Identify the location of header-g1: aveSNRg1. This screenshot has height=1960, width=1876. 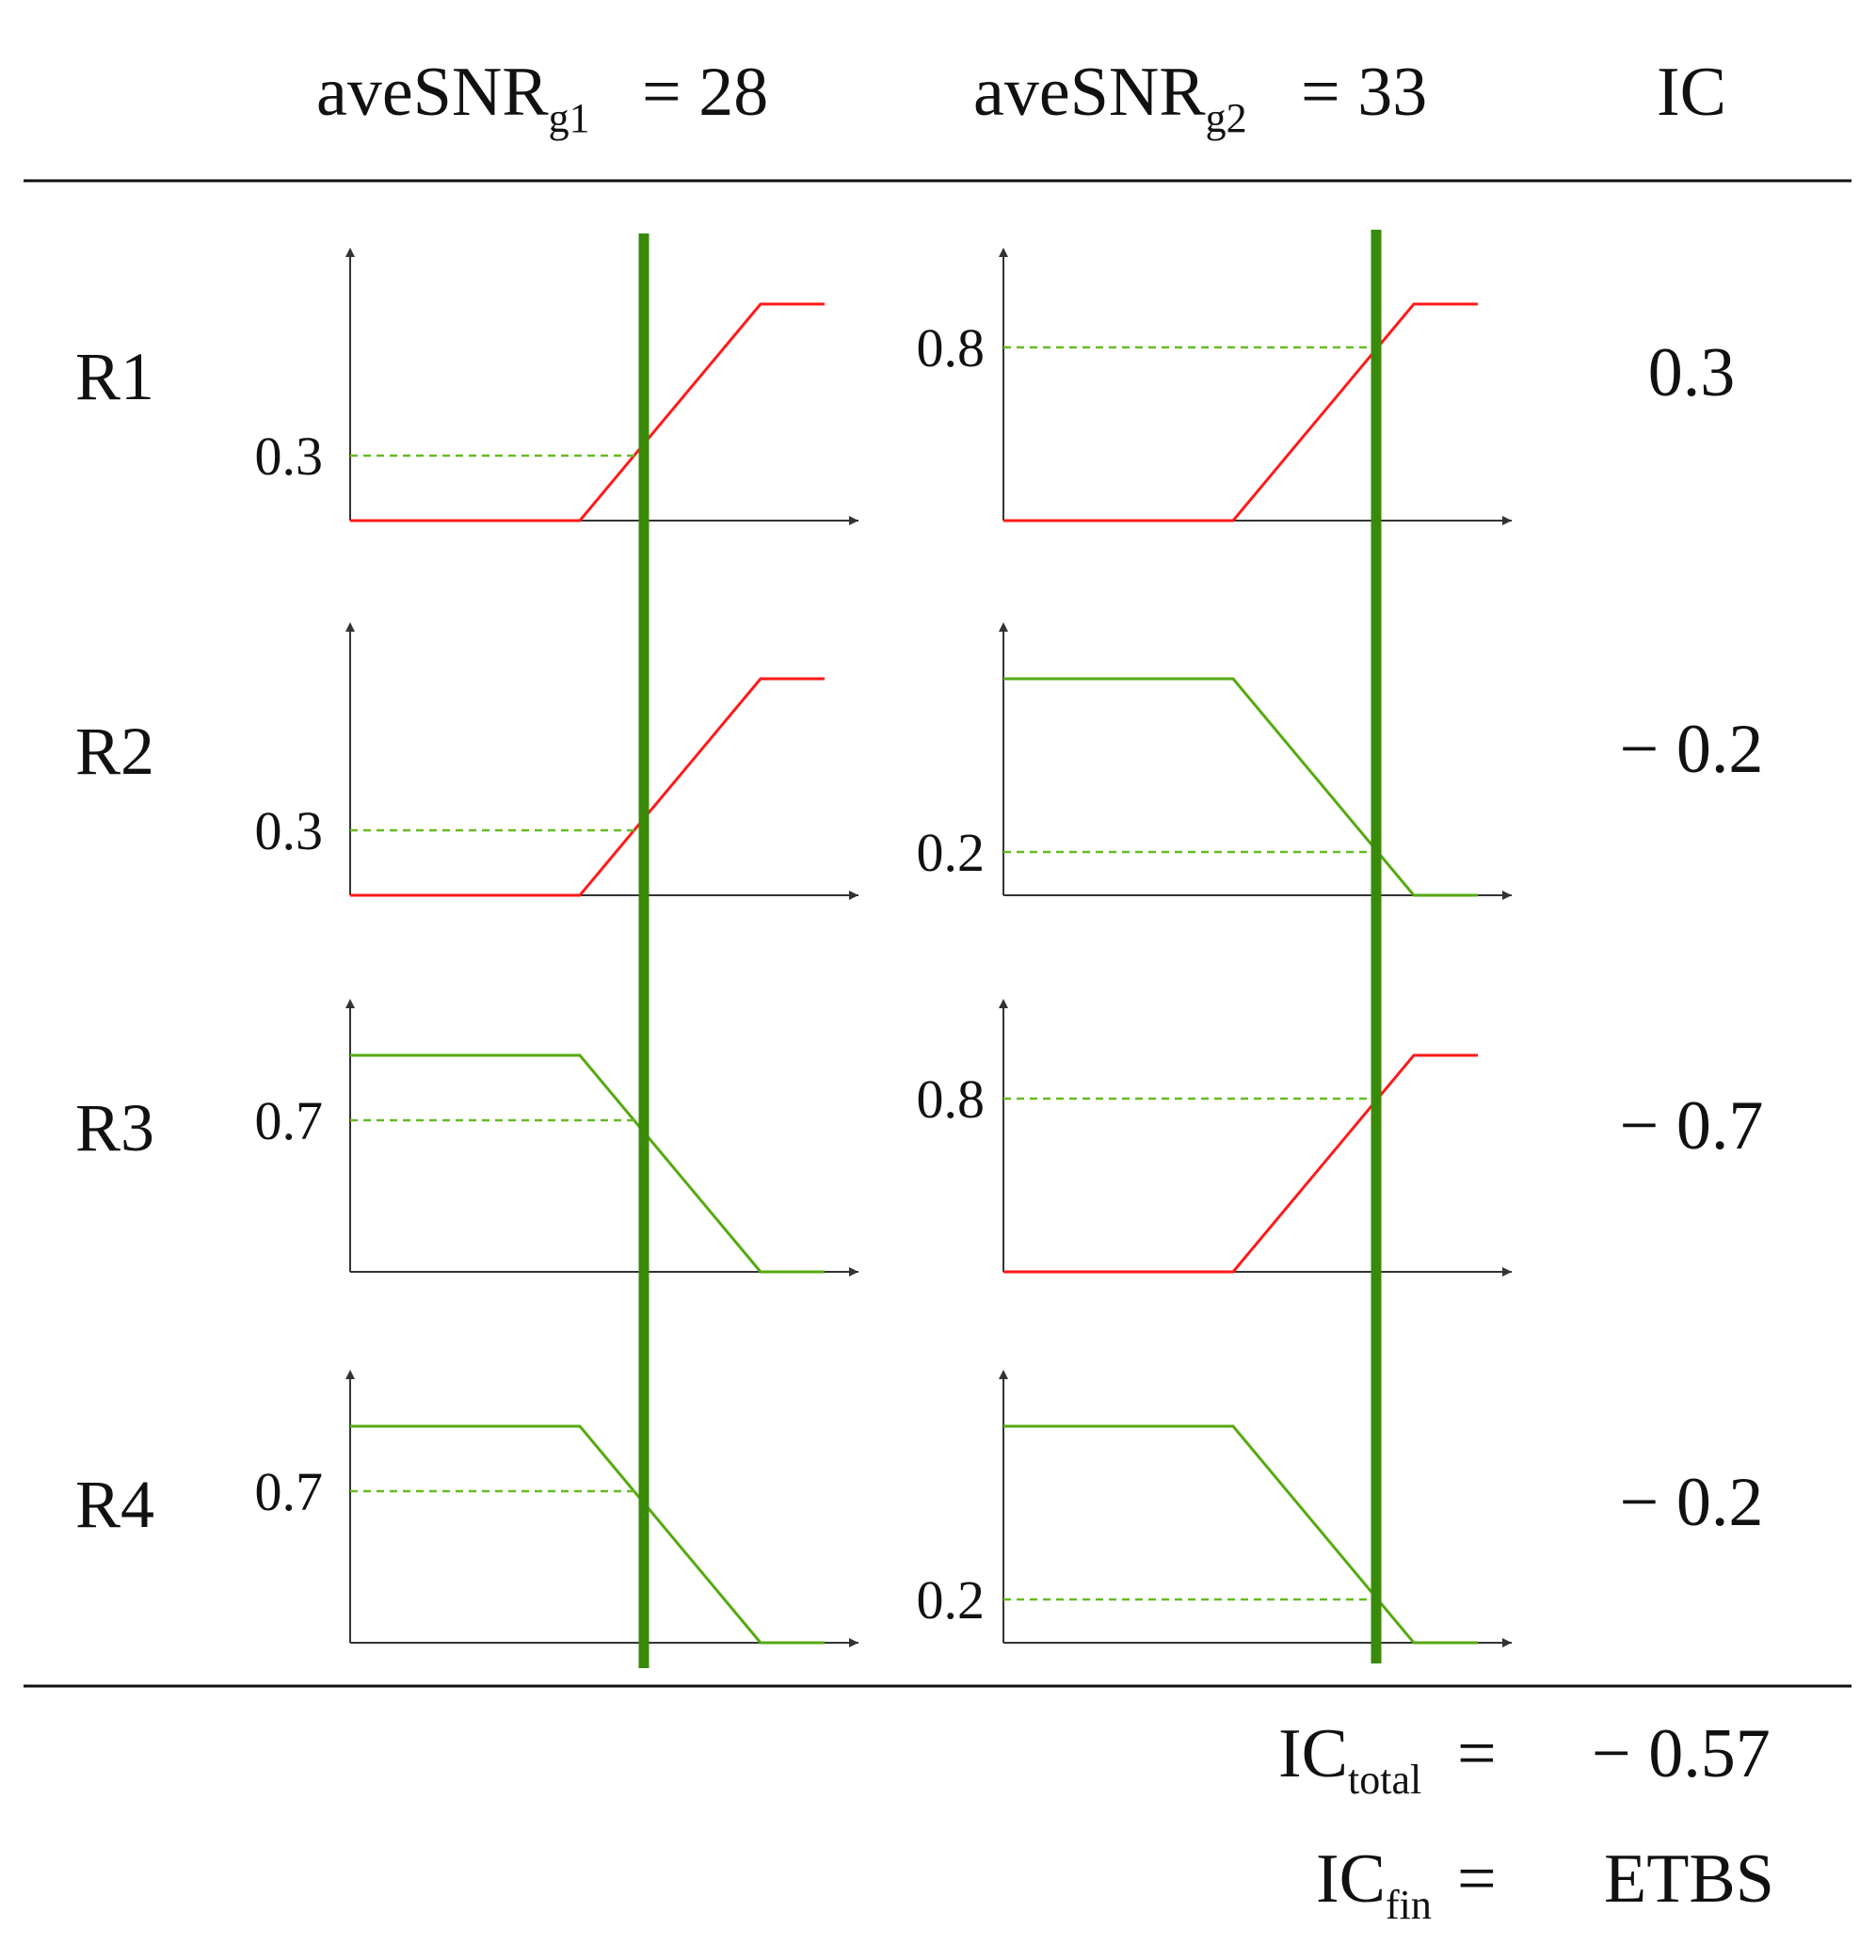
(453, 97).